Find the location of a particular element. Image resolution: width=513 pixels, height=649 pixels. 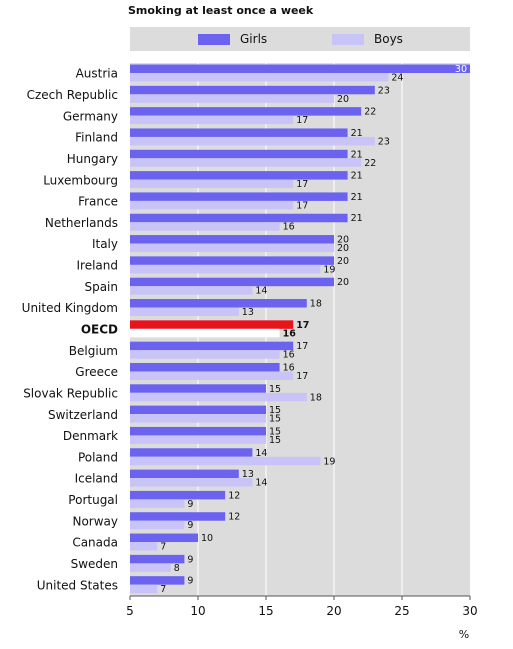

category-label-3: Finland is located at coordinates (96, 138).